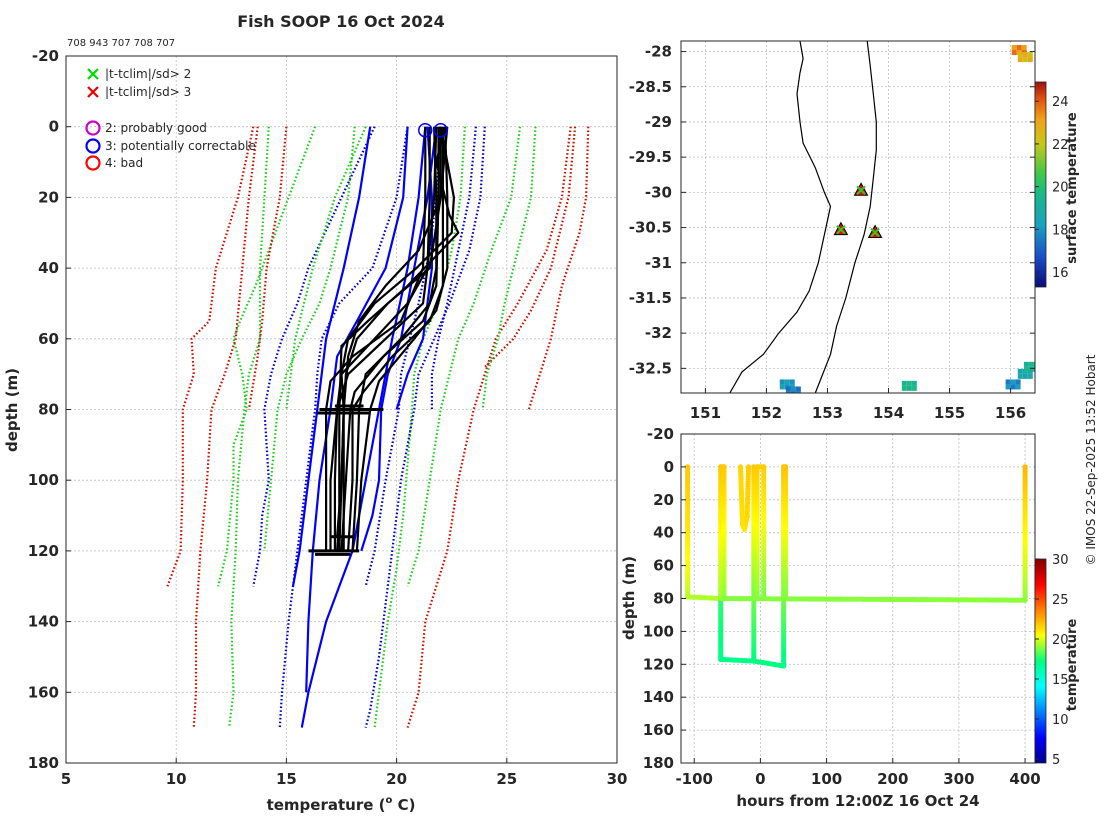  Describe the element at coordinates (425, 130) in the screenshot. I see `qc-circle` at that location.